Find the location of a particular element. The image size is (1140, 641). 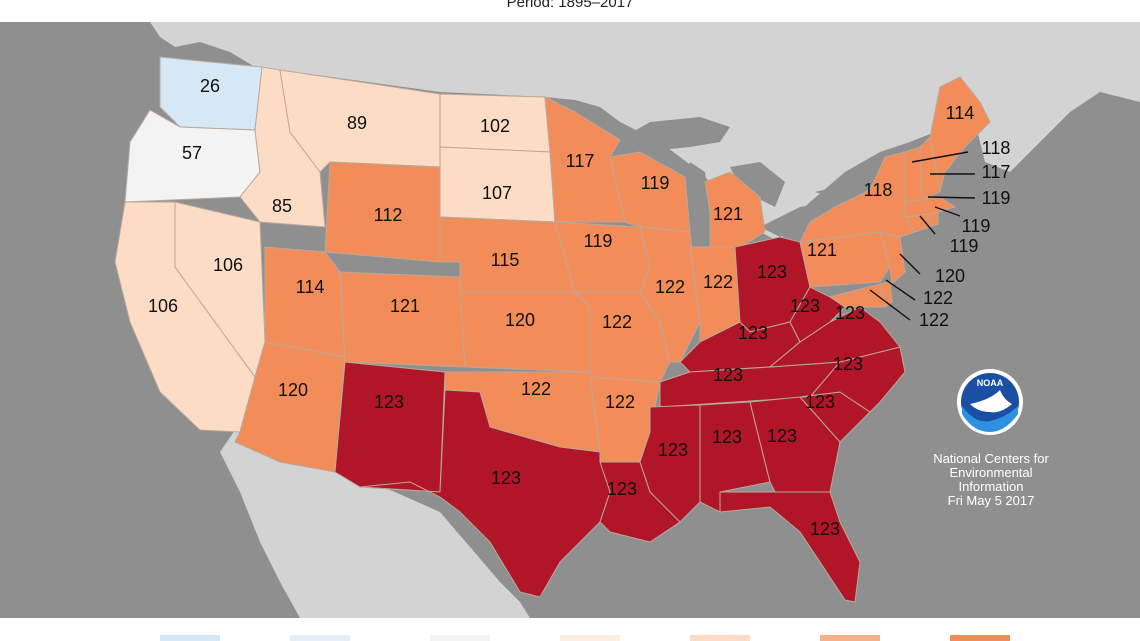

rank-label-ia: 119 is located at coordinates (598, 241).